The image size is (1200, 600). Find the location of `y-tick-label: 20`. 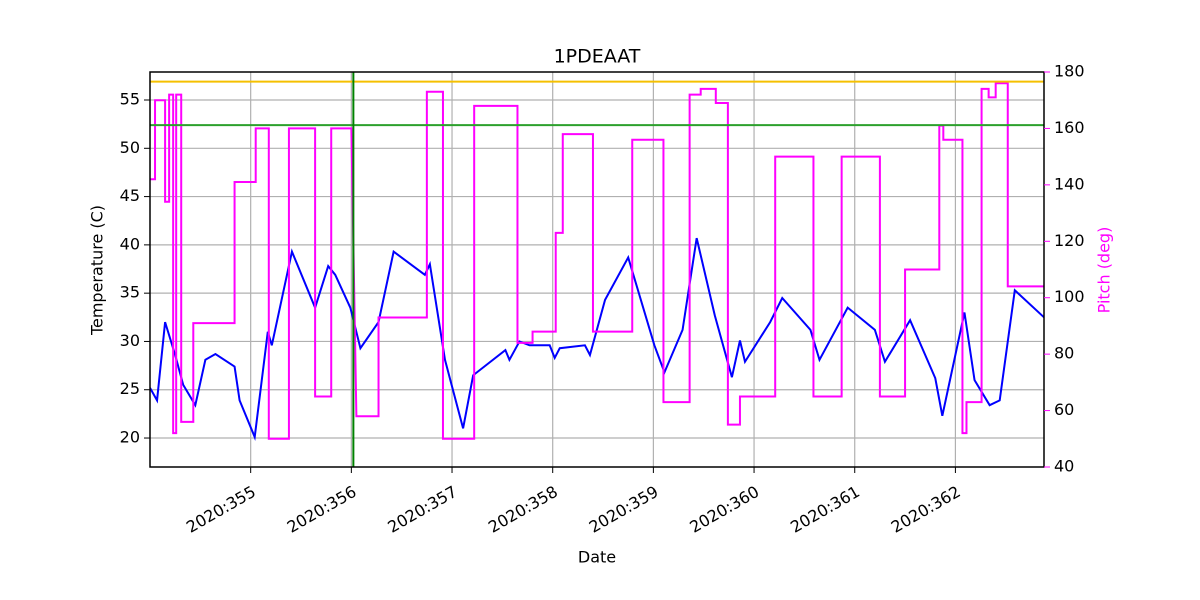

y-tick-label: 20 is located at coordinates (130, 437).